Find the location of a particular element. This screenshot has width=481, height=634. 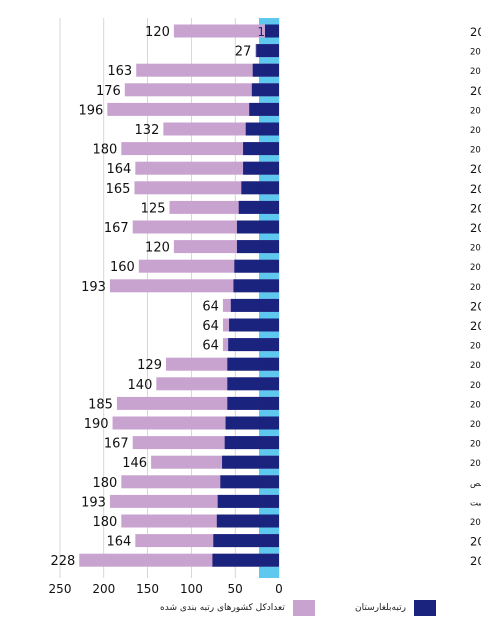

total-value-label: 176 is located at coordinates (108, 91).